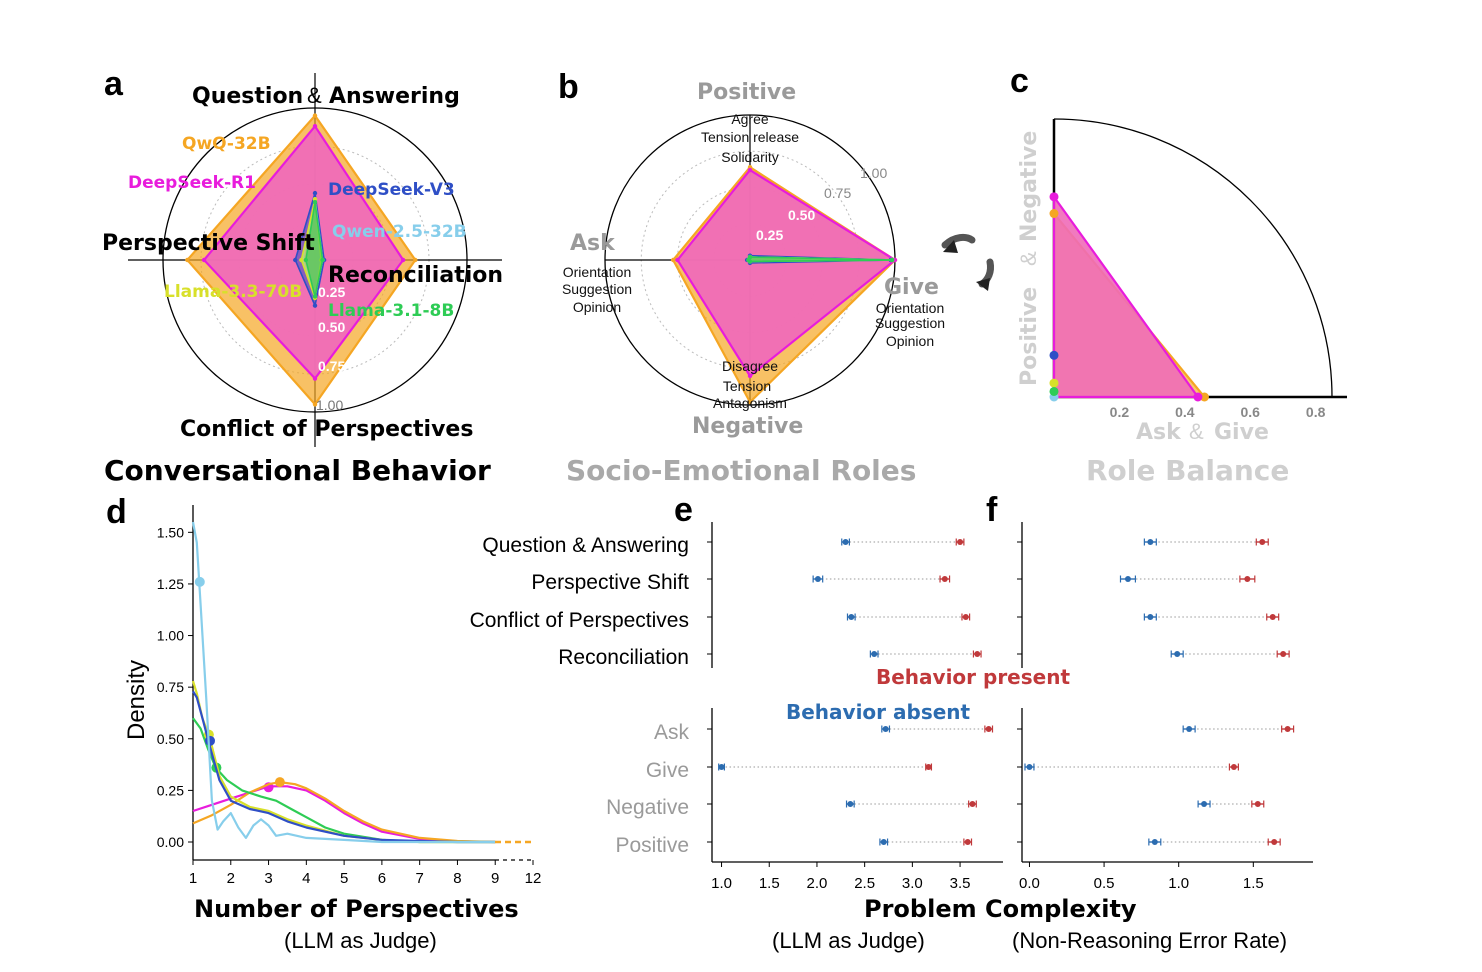  What do you see at coordinates (457, 878) in the screenshot?
I see `d-xtick-8: 8` at bounding box center [457, 878].